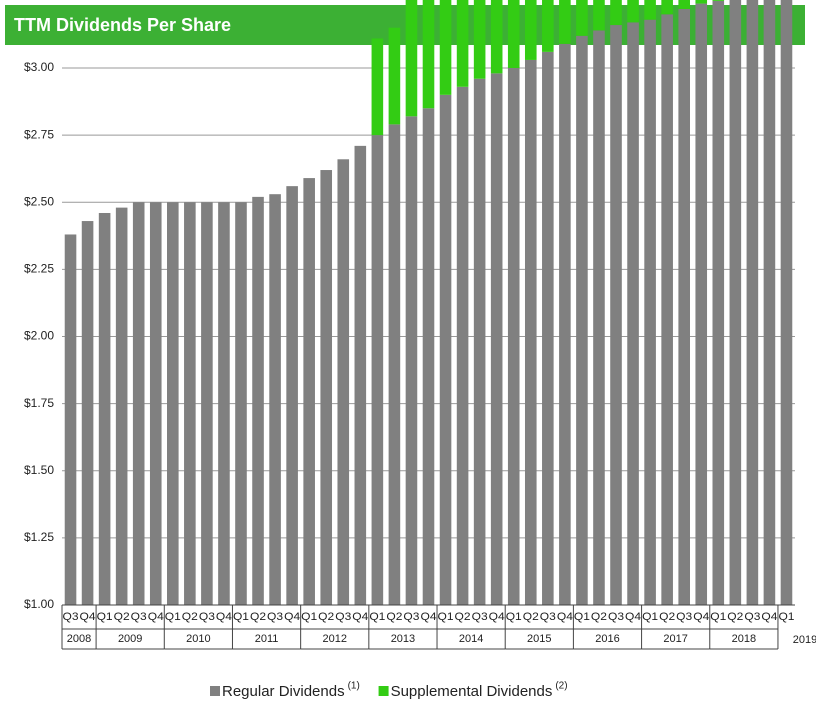 Image resolution: width=816 pixels, height=709 pixels. Describe the element at coordinates (39, 67) in the screenshot. I see `y-tick-label: $3.00` at that location.